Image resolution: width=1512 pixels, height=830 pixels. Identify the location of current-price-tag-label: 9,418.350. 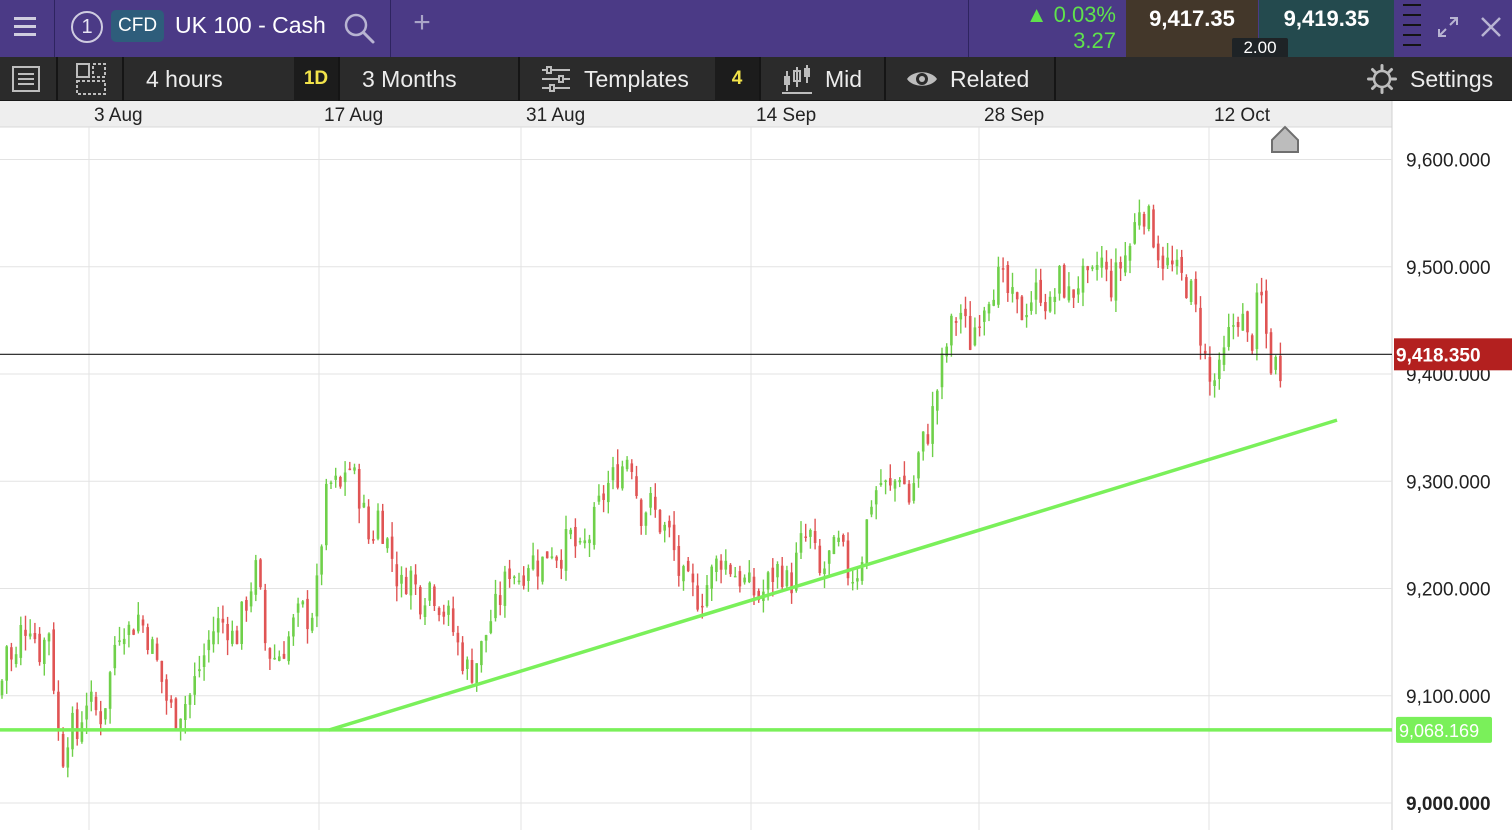
(1438, 355).